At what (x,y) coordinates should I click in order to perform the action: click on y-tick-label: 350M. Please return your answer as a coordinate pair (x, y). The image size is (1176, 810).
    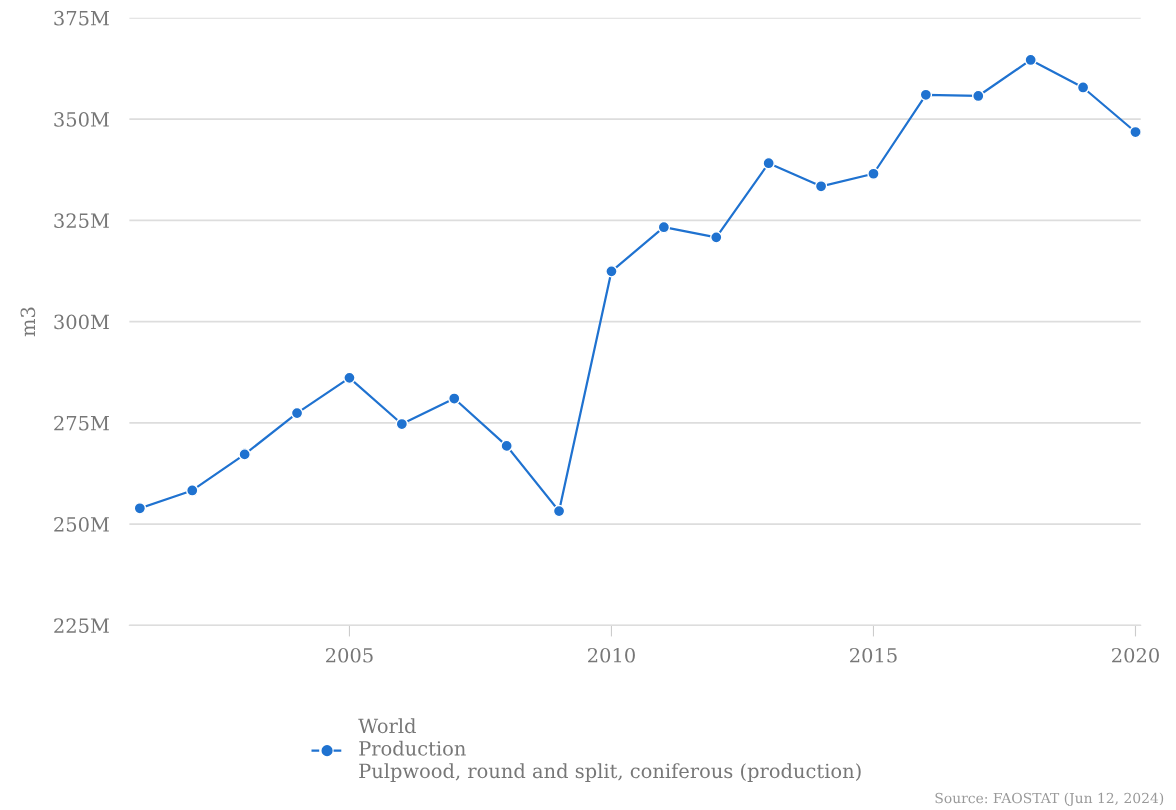
    Looking at the image, I should click on (81, 119).